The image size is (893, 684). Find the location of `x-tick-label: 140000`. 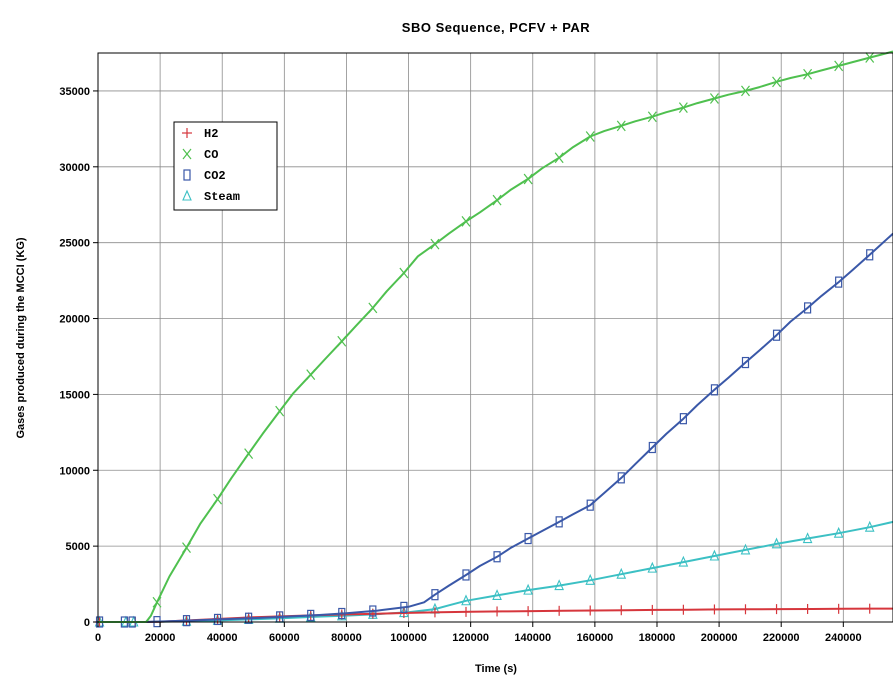

x-tick-label: 140000 is located at coordinates (532, 638).